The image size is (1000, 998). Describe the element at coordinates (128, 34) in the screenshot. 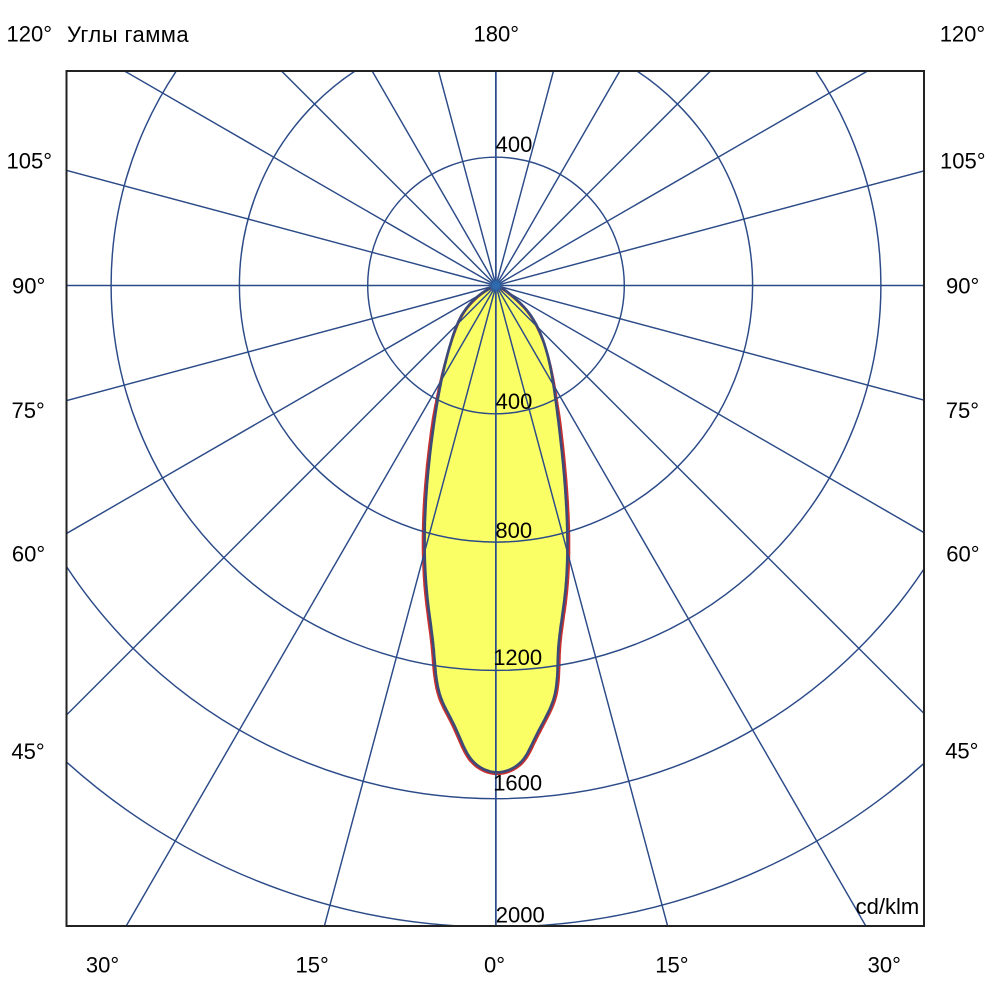

I see `svg-text: Углы гамма` at that location.